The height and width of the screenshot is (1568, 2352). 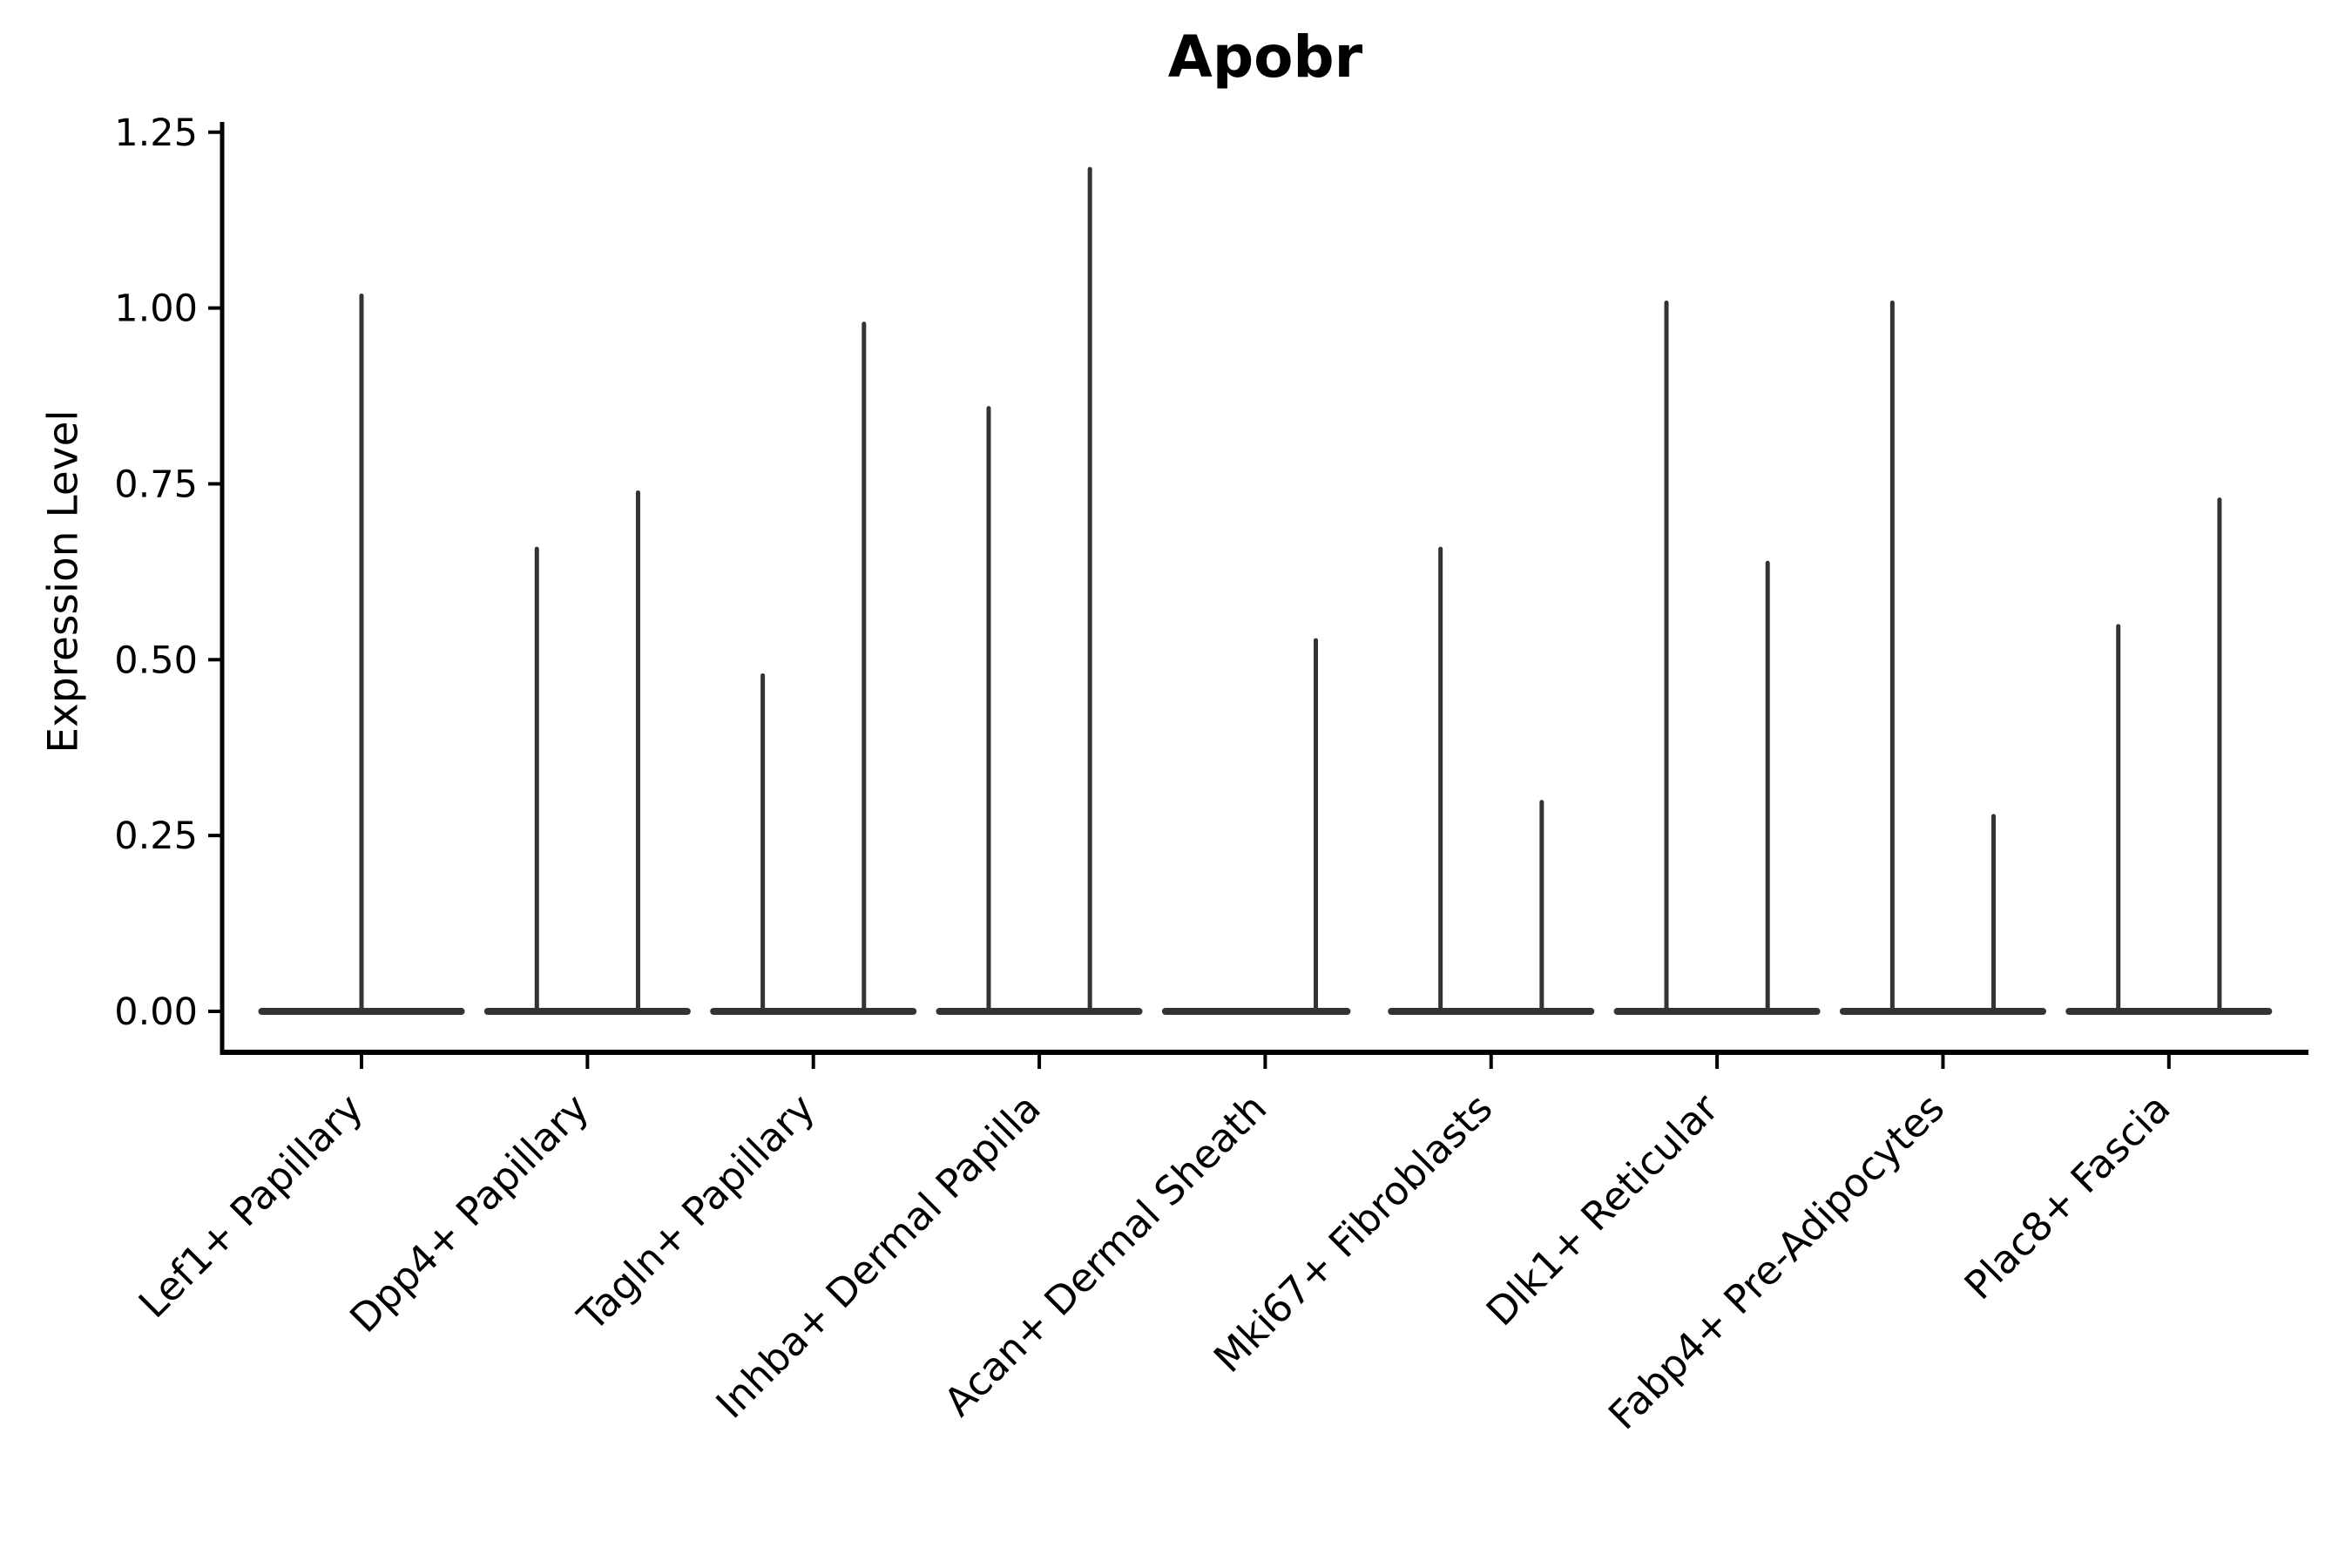 I want to click on chart-title: Apobr, so click(x=1265, y=58).